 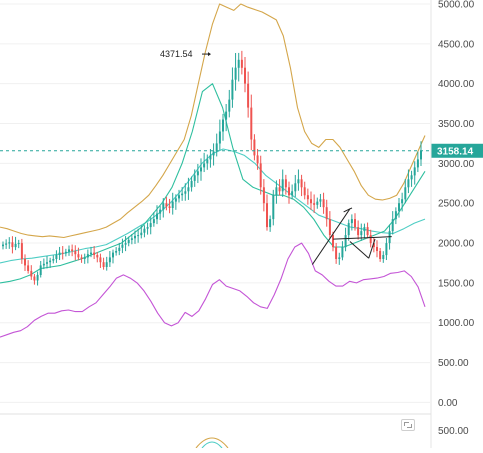 I want to click on last-price-tag, so click(x=457, y=150).